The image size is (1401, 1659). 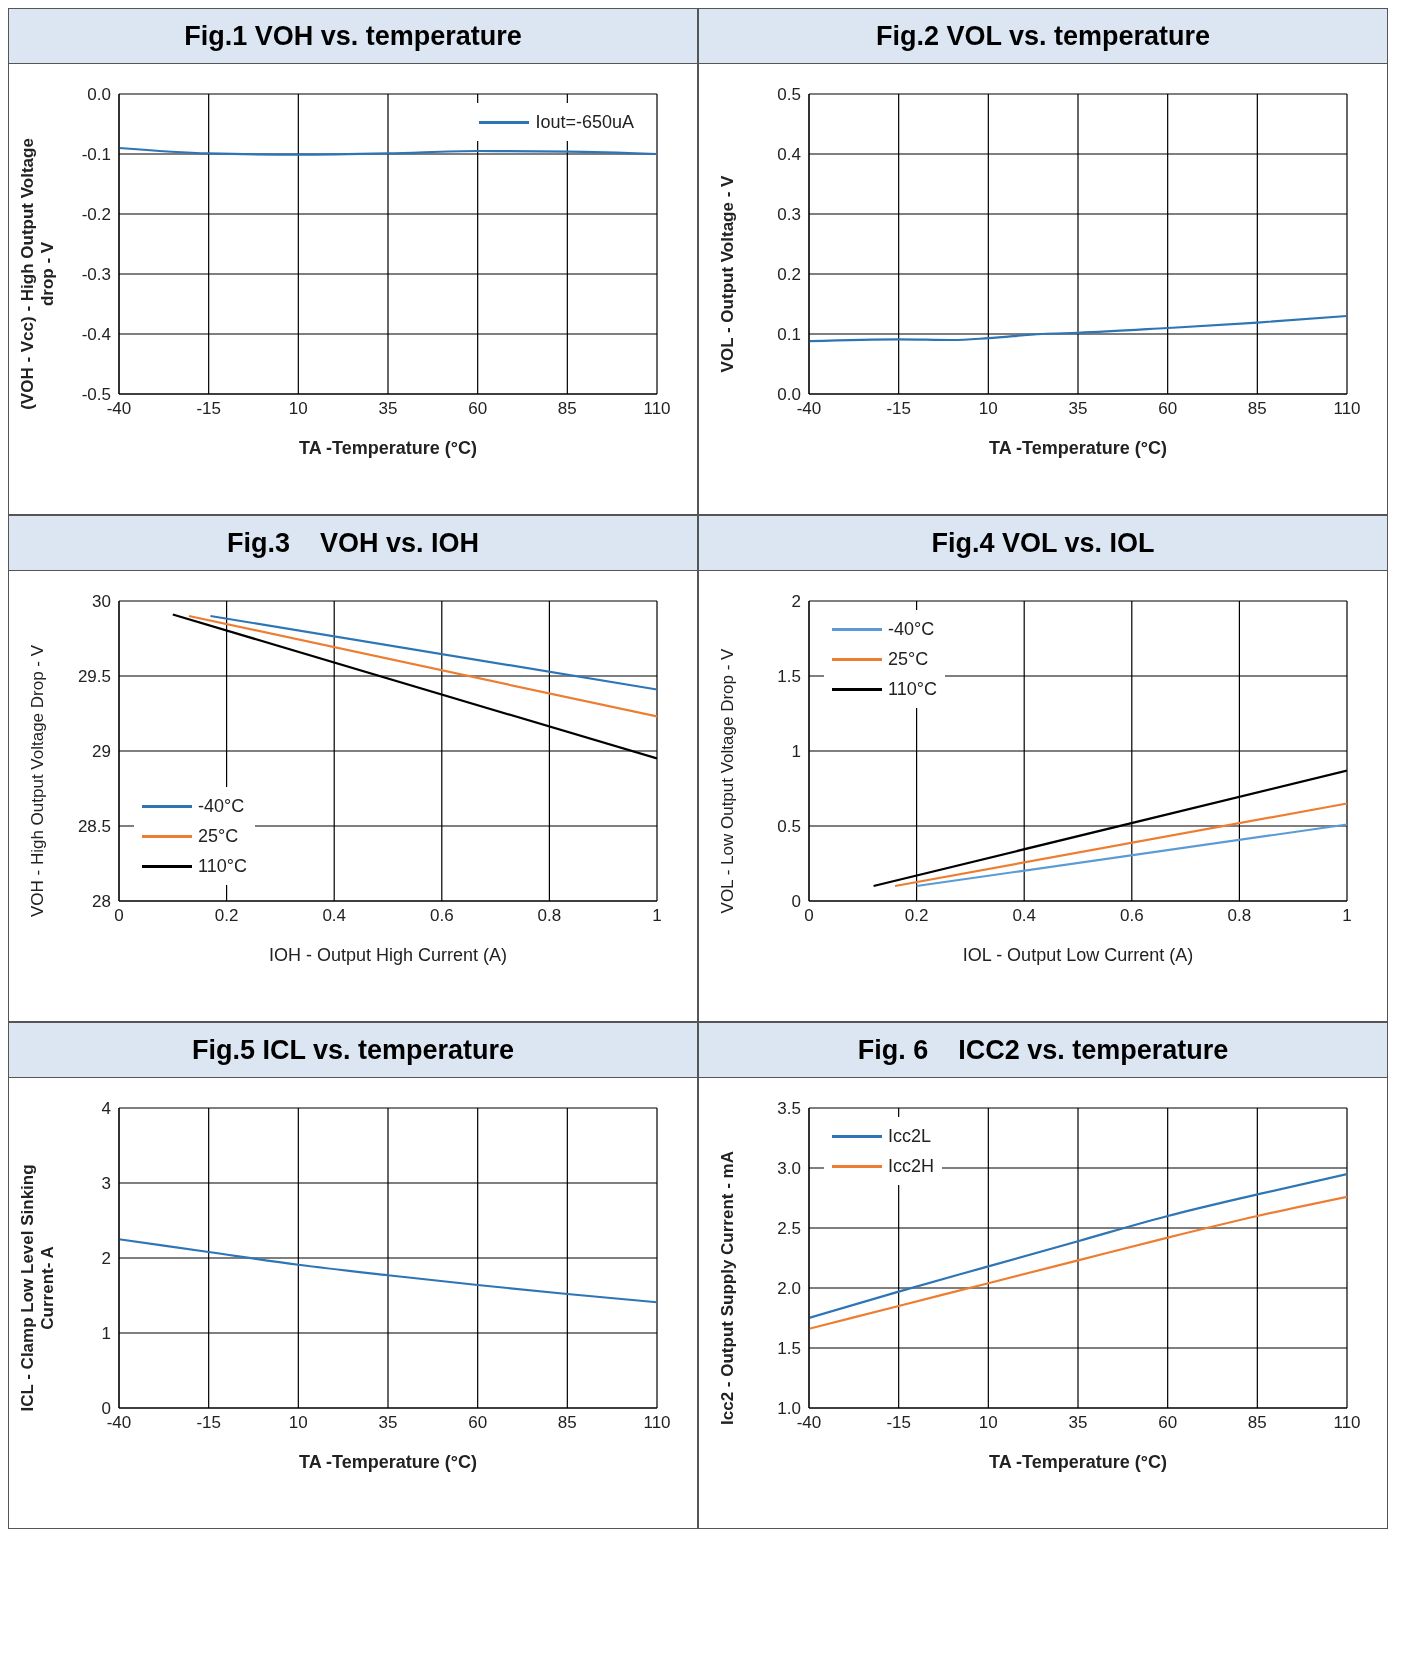 What do you see at coordinates (101, 752) in the screenshot?
I see `y-tick-label: 29` at bounding box center [101, 752].